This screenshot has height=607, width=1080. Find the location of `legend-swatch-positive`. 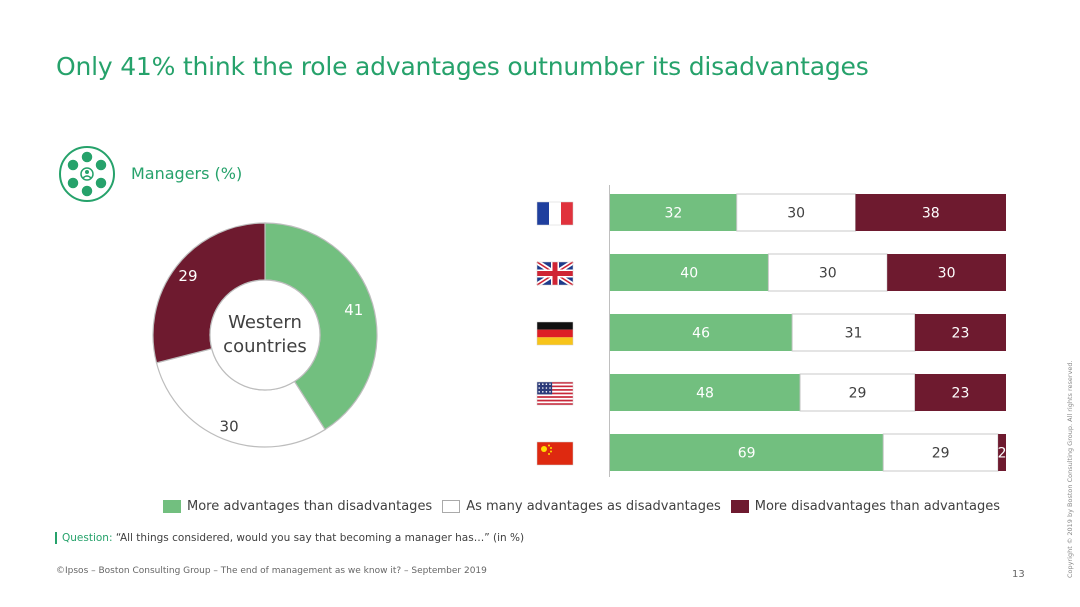

legend-swatch-positive is located at coordinates (172, 506).